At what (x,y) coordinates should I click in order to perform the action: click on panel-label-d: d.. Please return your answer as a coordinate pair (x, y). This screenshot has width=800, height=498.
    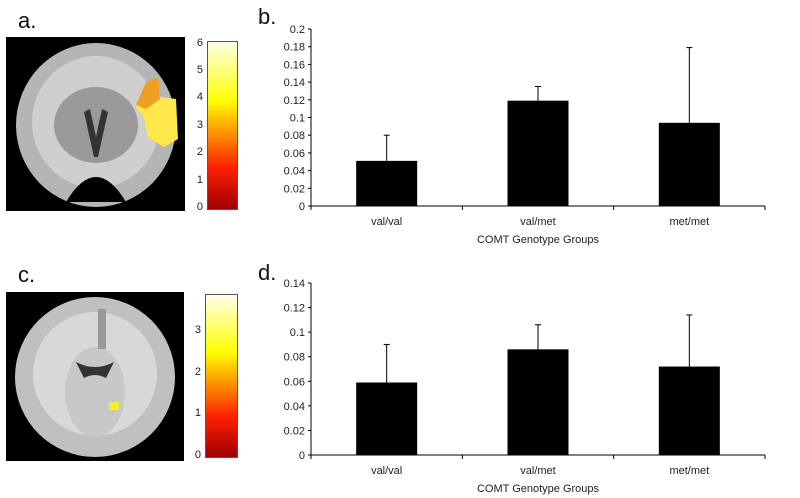
    Looking at the image, I should click on (267, 272).